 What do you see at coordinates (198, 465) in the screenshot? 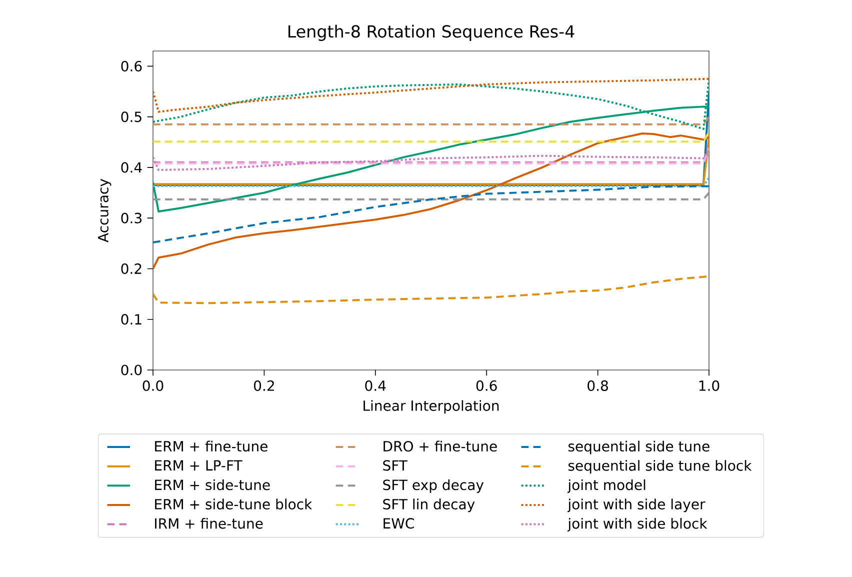
I see `legend-label: ERM + LP-FT` at bounding box center [198, 465].